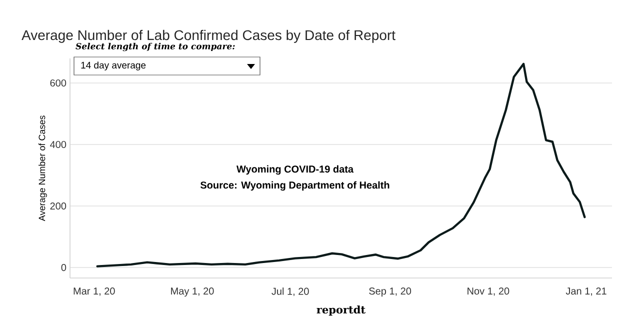 The image size is (625, 329). I want to click on y-tick-label: 600, so click(58, 83).